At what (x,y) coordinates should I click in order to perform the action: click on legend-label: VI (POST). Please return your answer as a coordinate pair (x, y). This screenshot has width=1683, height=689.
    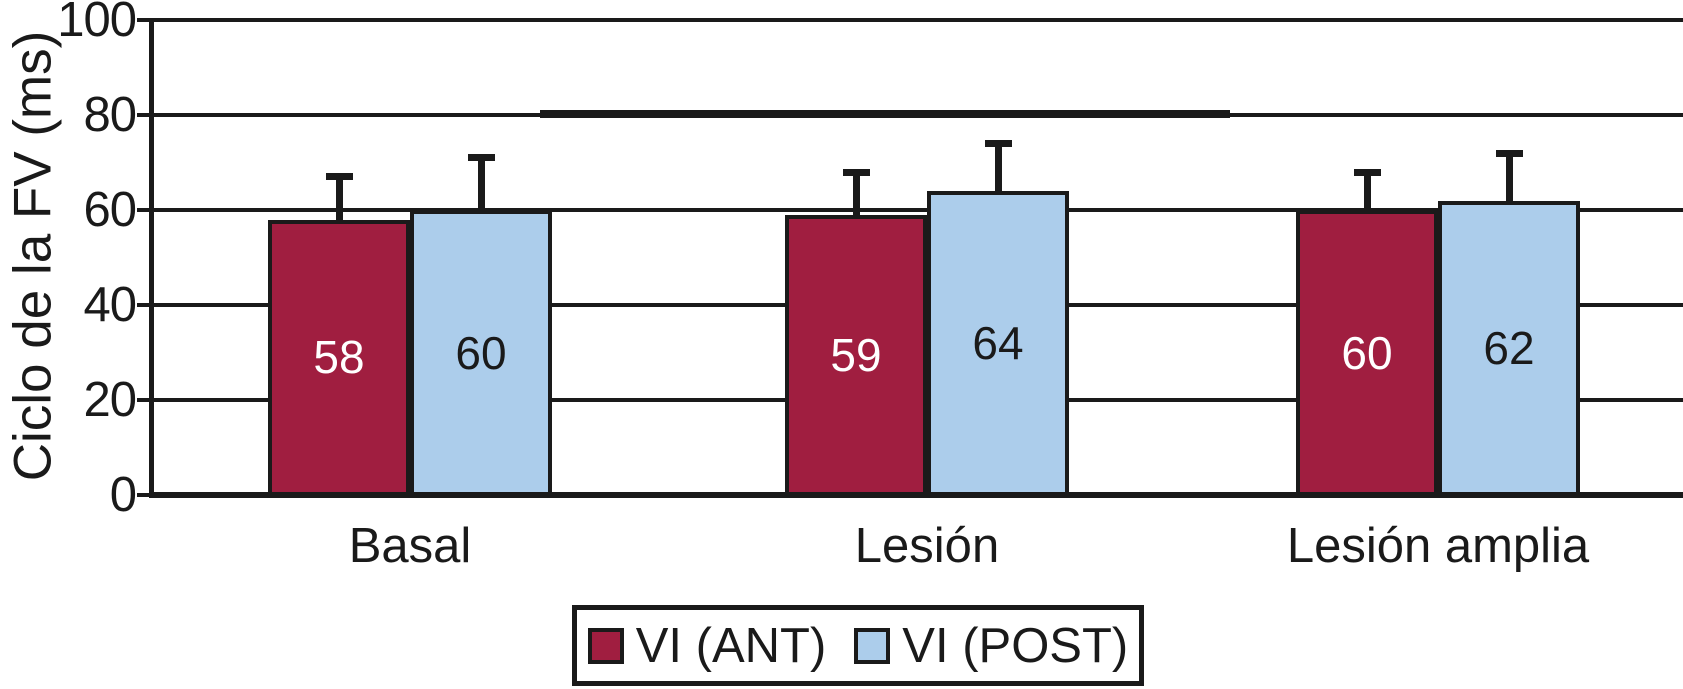
    Looking at the image, I should click on (1015, 645).